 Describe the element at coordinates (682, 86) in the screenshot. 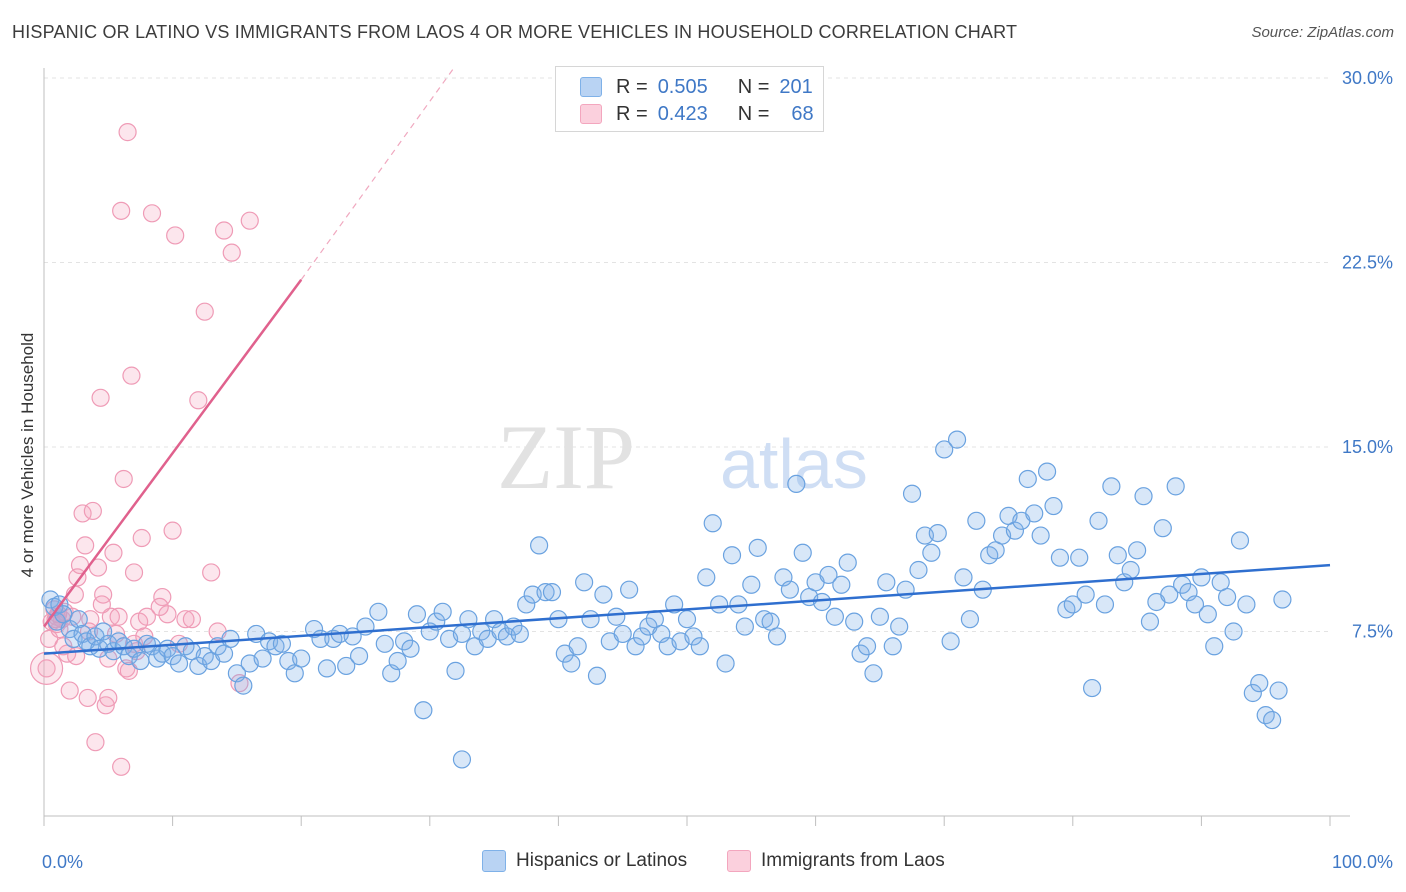

I see `legend-r-value: 0.505` at that location.